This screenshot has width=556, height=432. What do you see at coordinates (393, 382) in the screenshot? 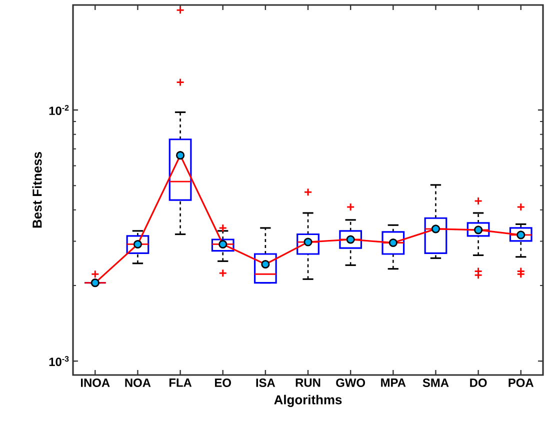
I see `x-tick-label: MPA` at bounding box center [393, 382].